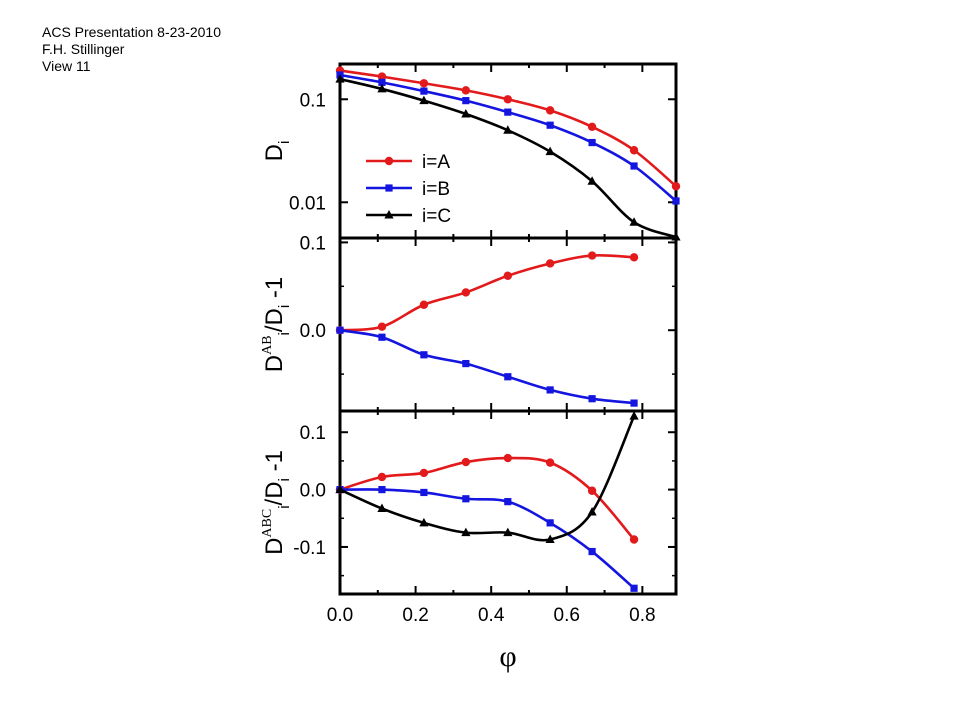  Describe the element at coordinates (642, 615) in the screenshot. I see `x-tick-label: 0.8` at that location.